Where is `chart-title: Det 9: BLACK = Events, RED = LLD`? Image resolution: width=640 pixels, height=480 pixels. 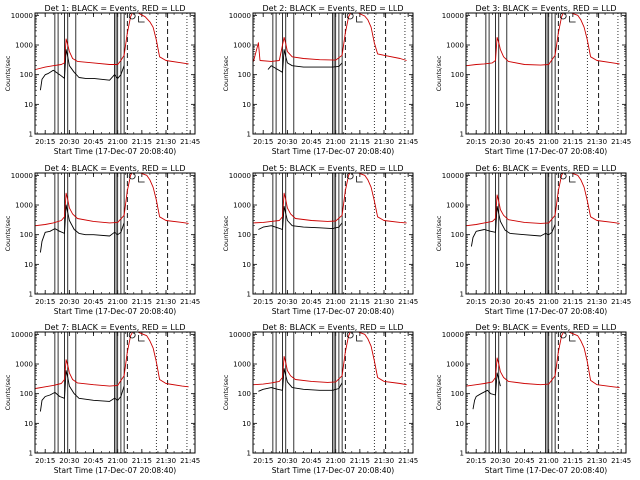
chart-title: Det 9: BLACK = Events, RED = LLD is located at coordinates (546, 327).